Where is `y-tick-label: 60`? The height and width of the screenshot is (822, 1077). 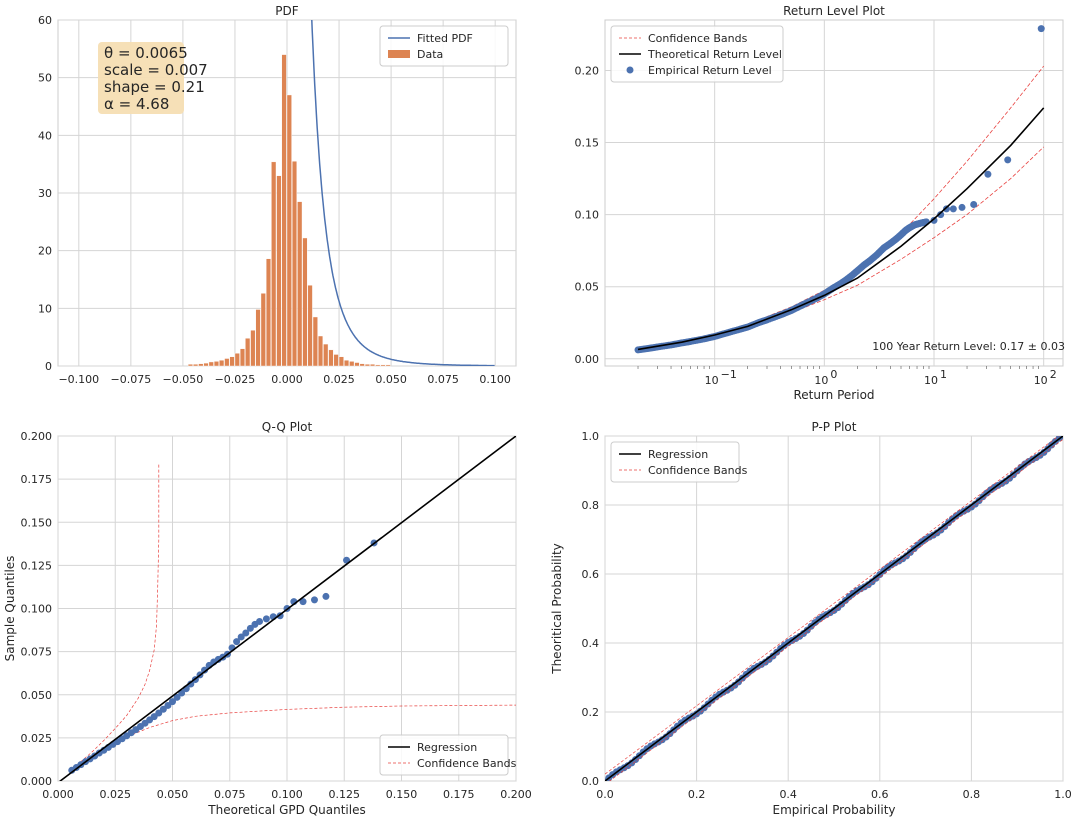
y-tick-label: 60 is located at coordinates (45, 20).